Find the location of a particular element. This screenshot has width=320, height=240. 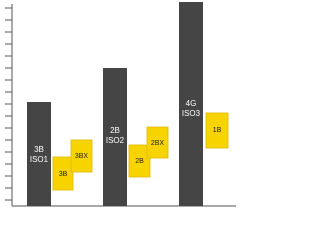

bar-label: ISO1 is located at coordinates (39, 159).